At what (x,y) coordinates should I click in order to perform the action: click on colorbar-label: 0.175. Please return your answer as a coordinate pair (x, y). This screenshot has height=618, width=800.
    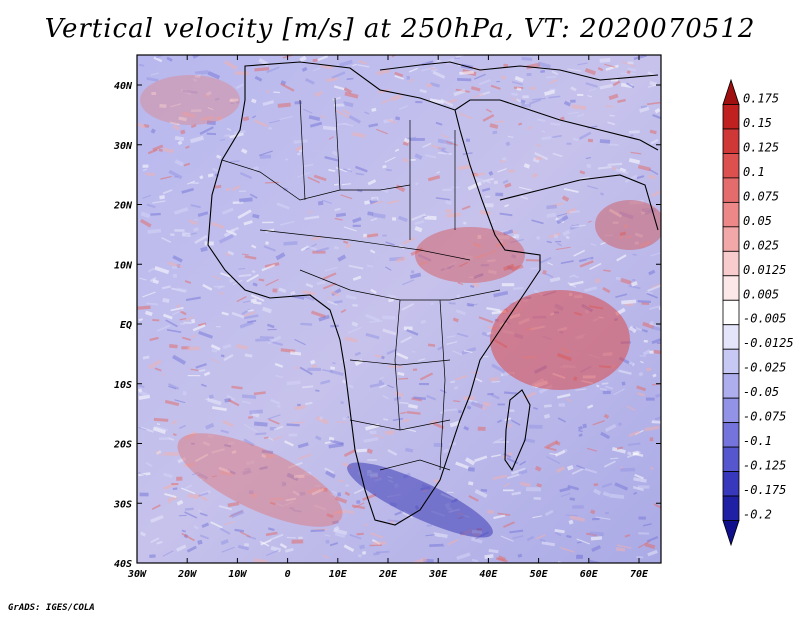
    Looking at the image, I should click on (761, 98).